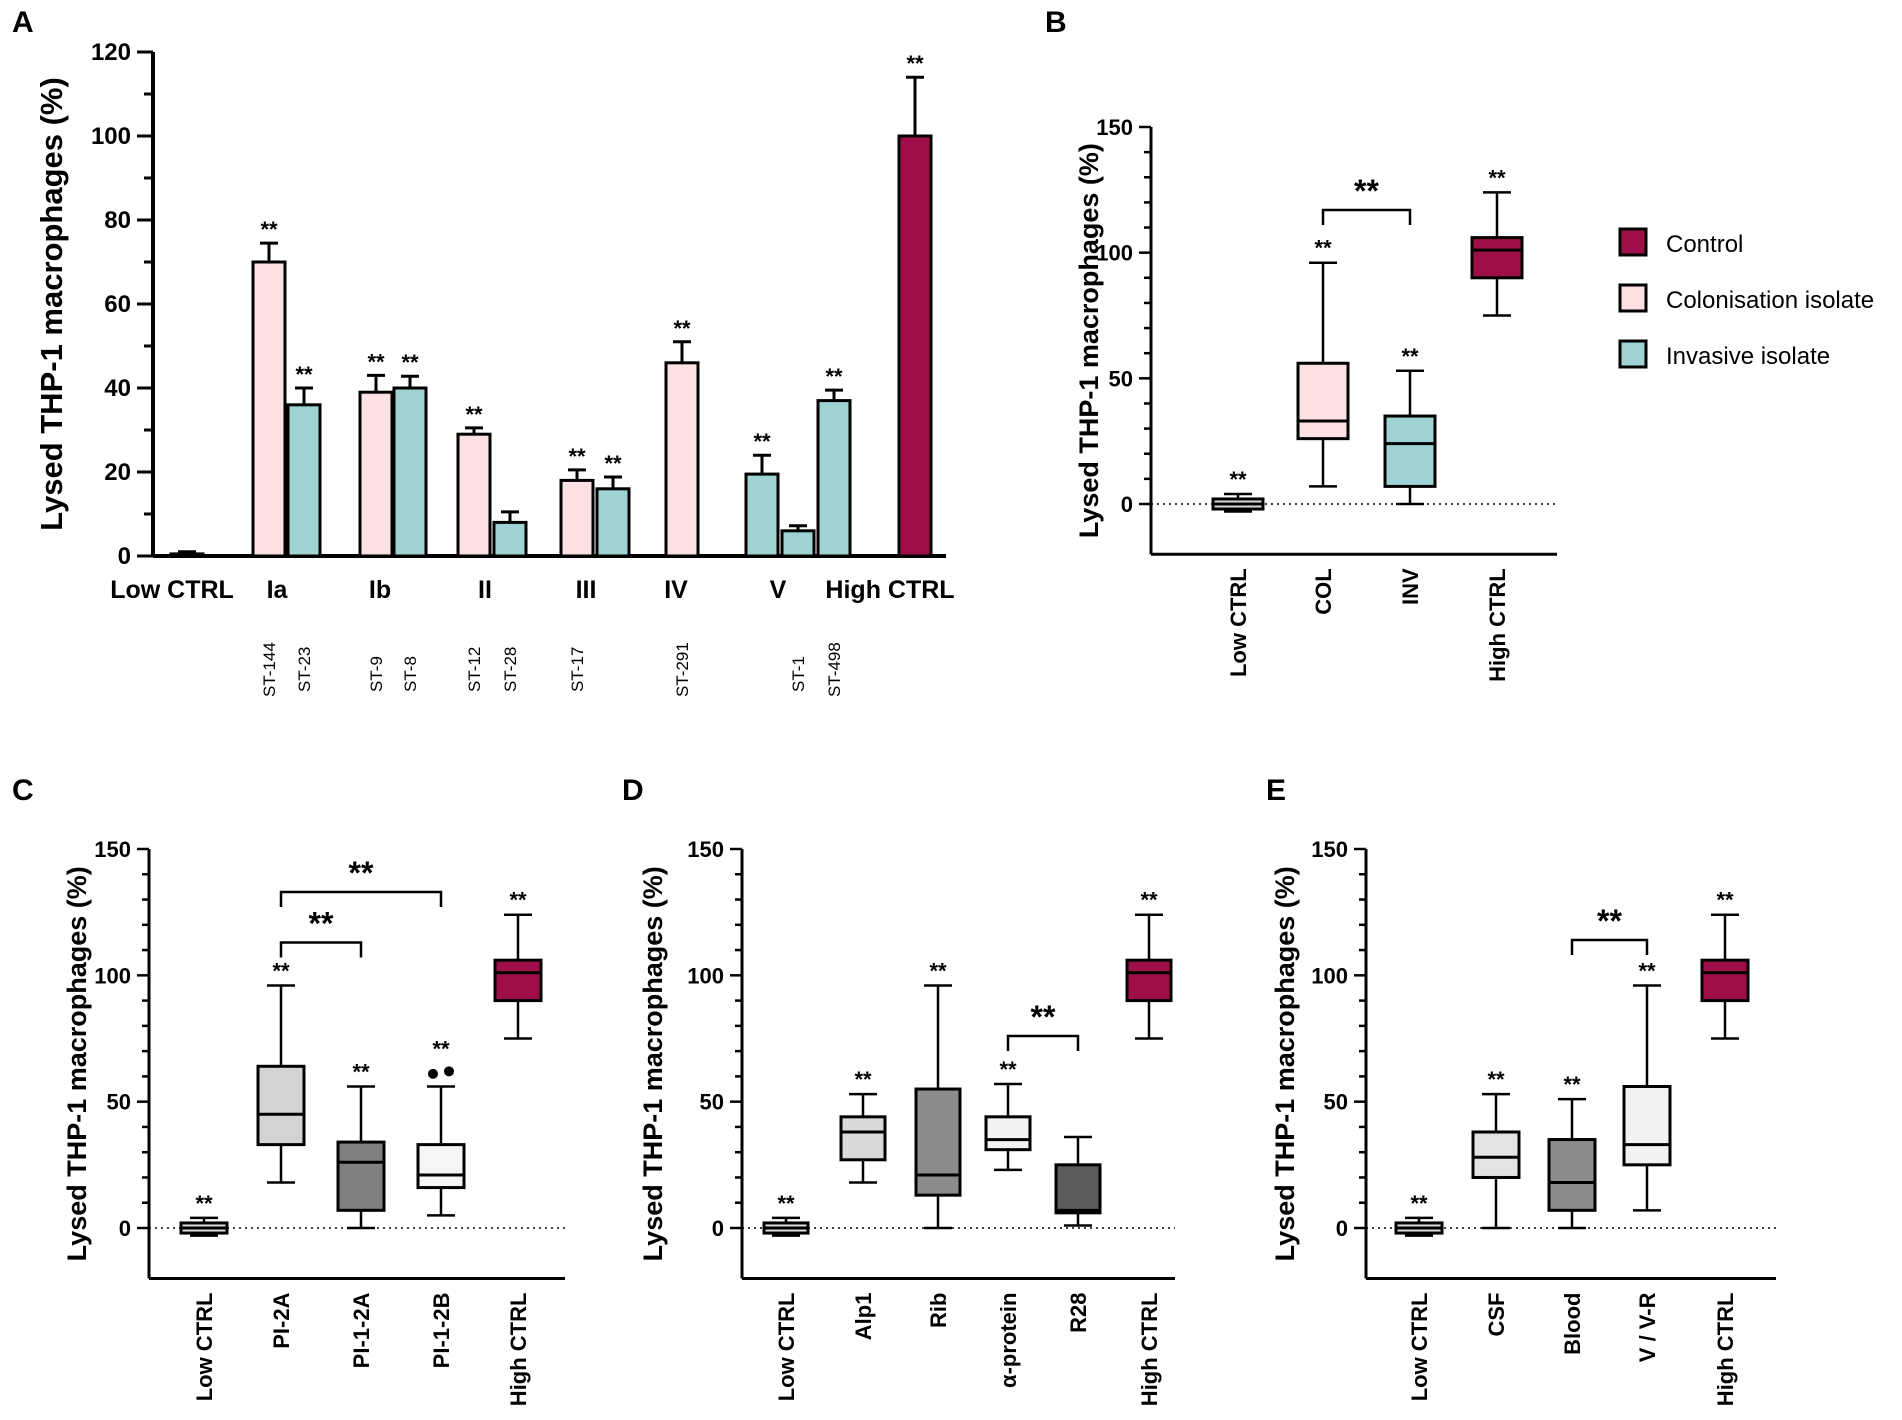 The image size is (1902, 1420). What do you see at coordinates (117, 388) in the screenshot?
I see `y-tick-label: 40` at bounding box center [117, 388].